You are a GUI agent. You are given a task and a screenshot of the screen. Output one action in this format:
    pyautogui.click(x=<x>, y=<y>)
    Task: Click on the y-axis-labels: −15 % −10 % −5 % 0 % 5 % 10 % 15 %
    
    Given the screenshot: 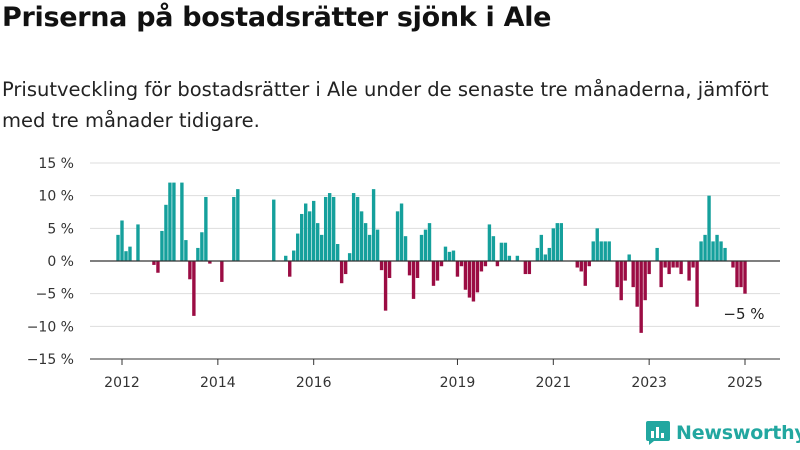 What is the action you would take?
    pyautogui.click(x=50, y=262)
    